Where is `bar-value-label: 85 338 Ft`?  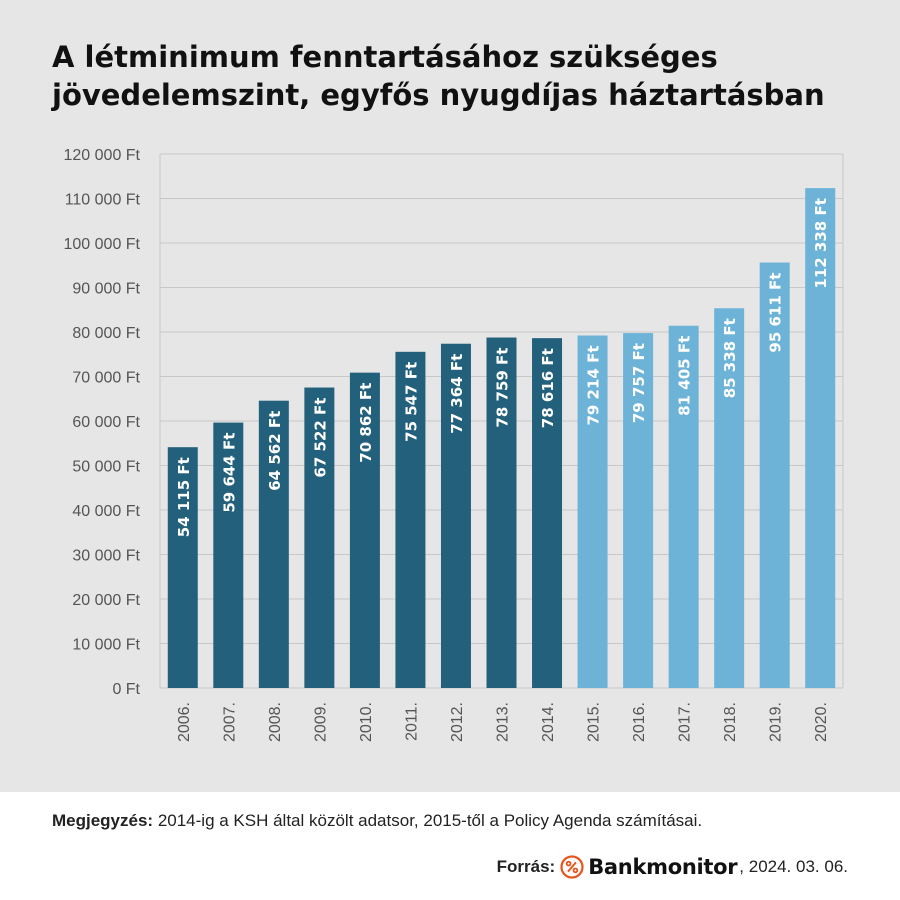 bar-value-label: 85 338 Ft is located at coordinates (730, 358).